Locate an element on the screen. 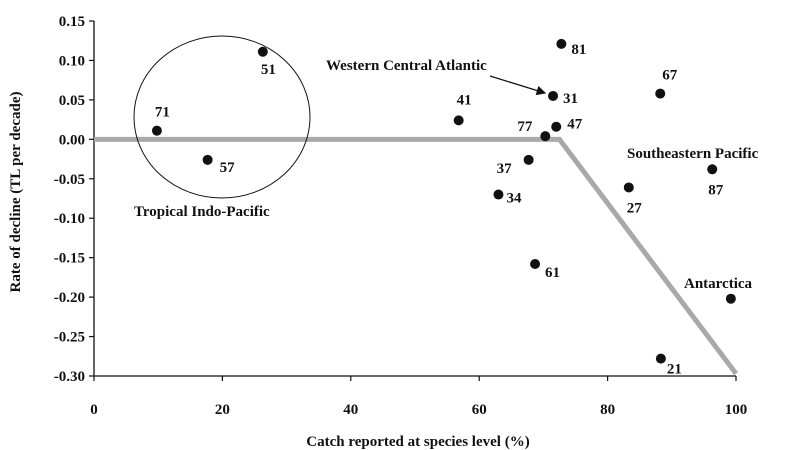 The width and height of the screenshot is (803, 450). point-label-47: 47 is located at coordinates (575, 125).